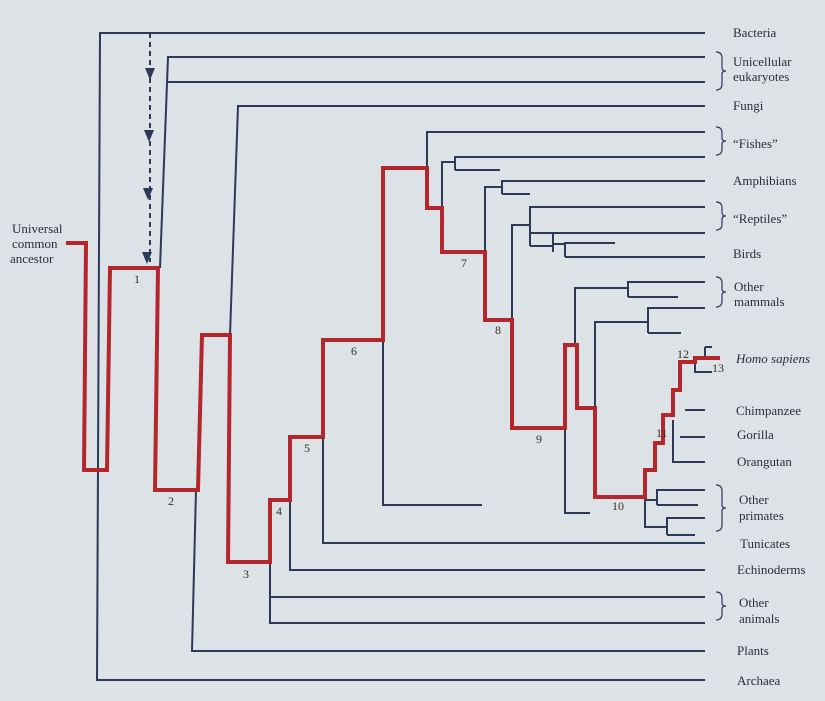 The height and width of the screenshot is (701, 825). Describe the element at coordinates (594, 250) in the screenshot. I see `branch-amphibians` at that location.